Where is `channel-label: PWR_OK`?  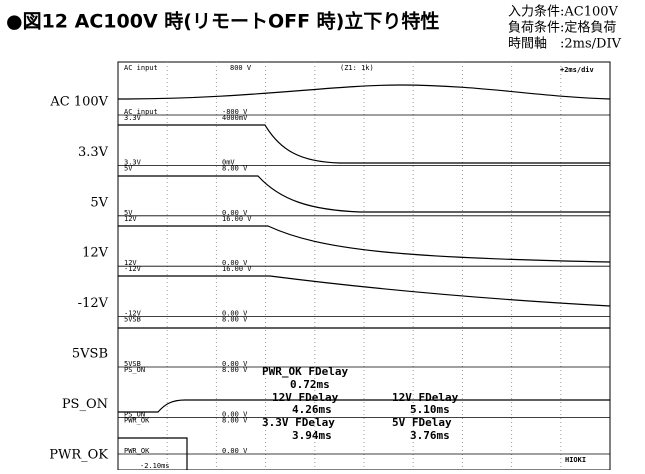 channel-label: PWR_OK is located at coordinates (78, 454).